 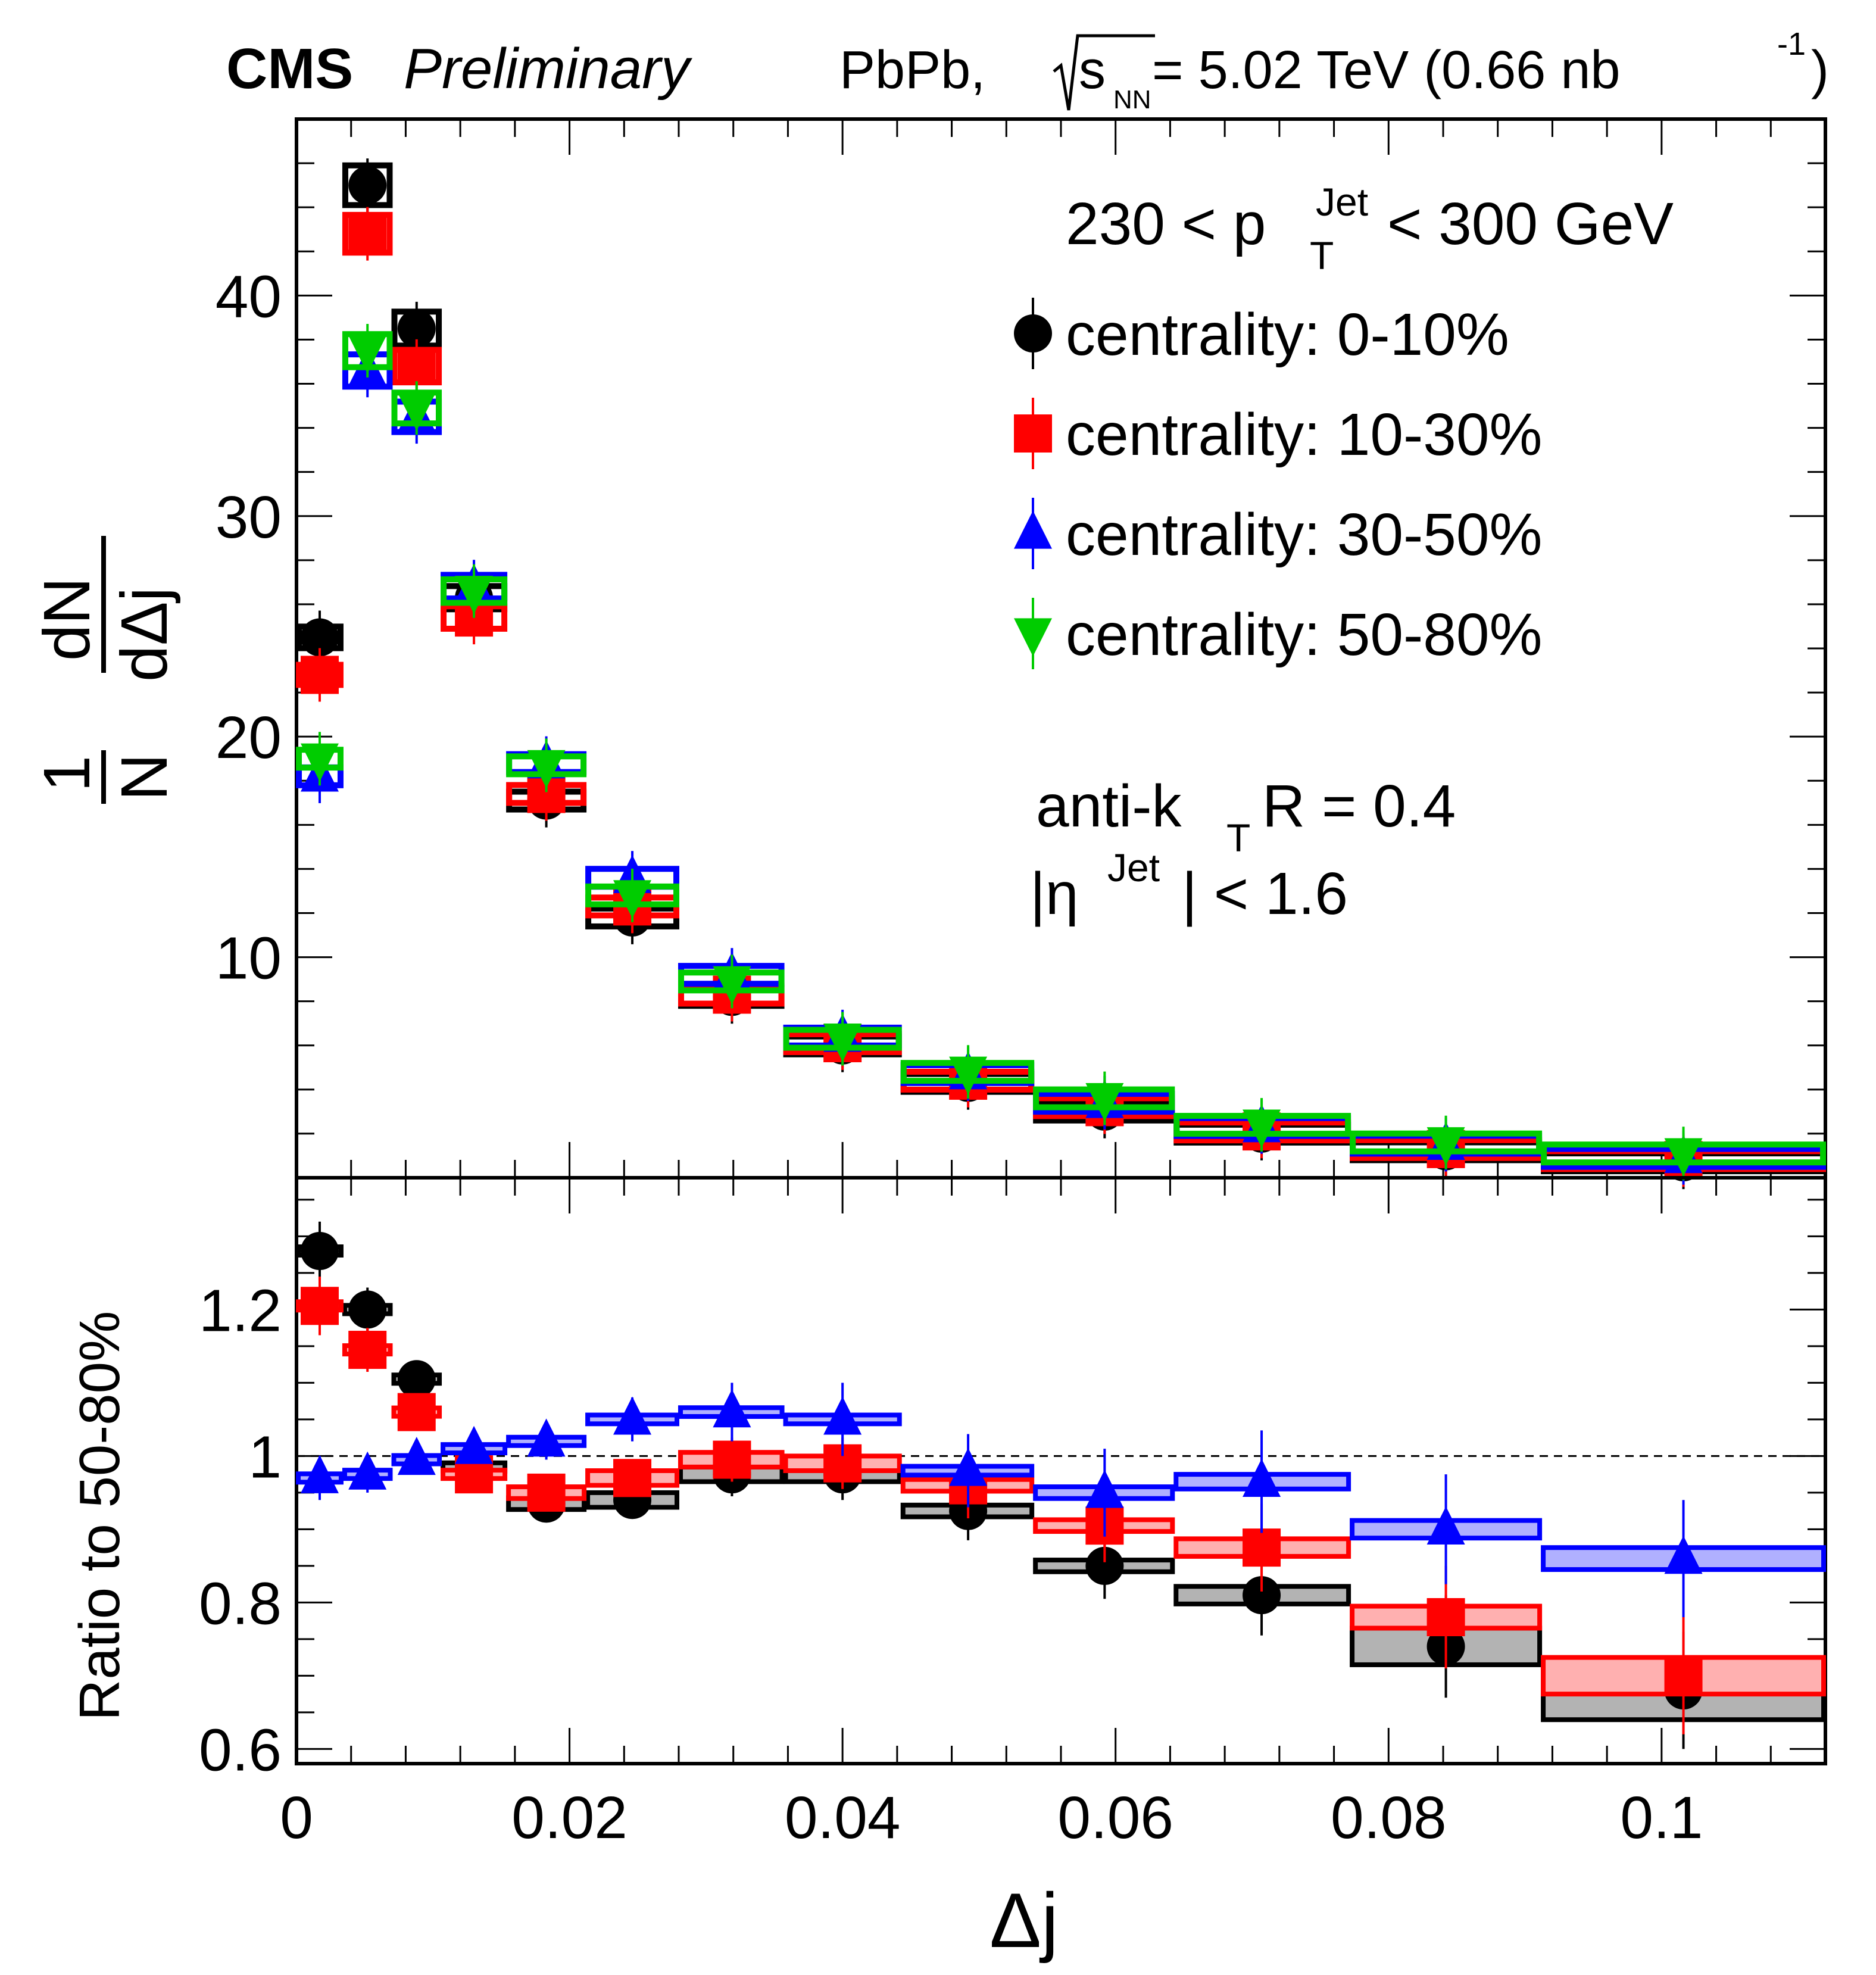 What do you see at coordinates (67, 619) in the screenshot?
I see `ylabel-dN: dN` at bounding box center [67, 619].